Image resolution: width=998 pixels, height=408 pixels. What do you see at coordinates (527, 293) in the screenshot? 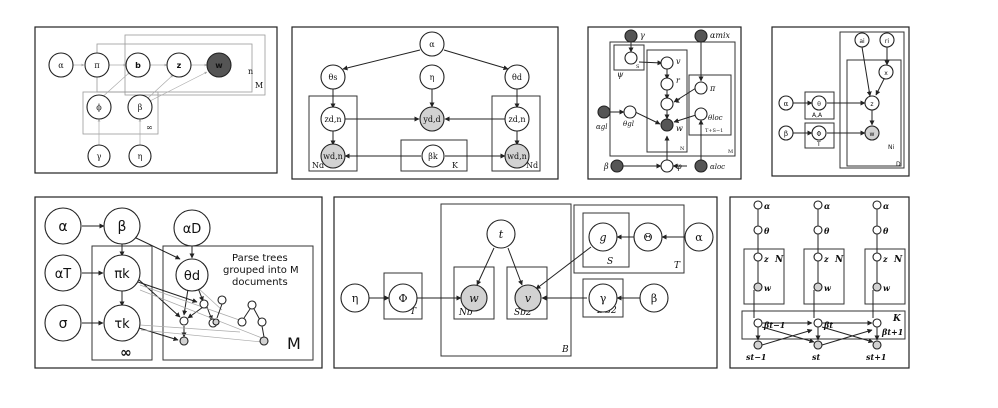
I see `plate-sb2` at bounding box center [527, 293].